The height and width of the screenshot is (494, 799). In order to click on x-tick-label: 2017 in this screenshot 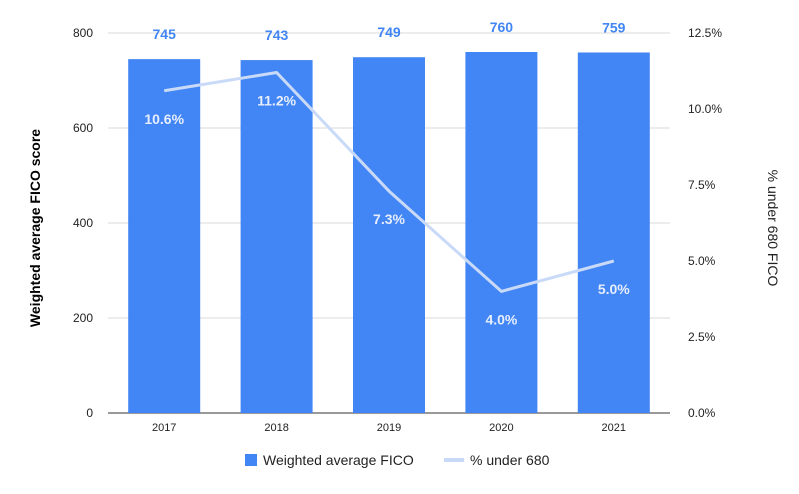, I will do `click(164, 428)`.